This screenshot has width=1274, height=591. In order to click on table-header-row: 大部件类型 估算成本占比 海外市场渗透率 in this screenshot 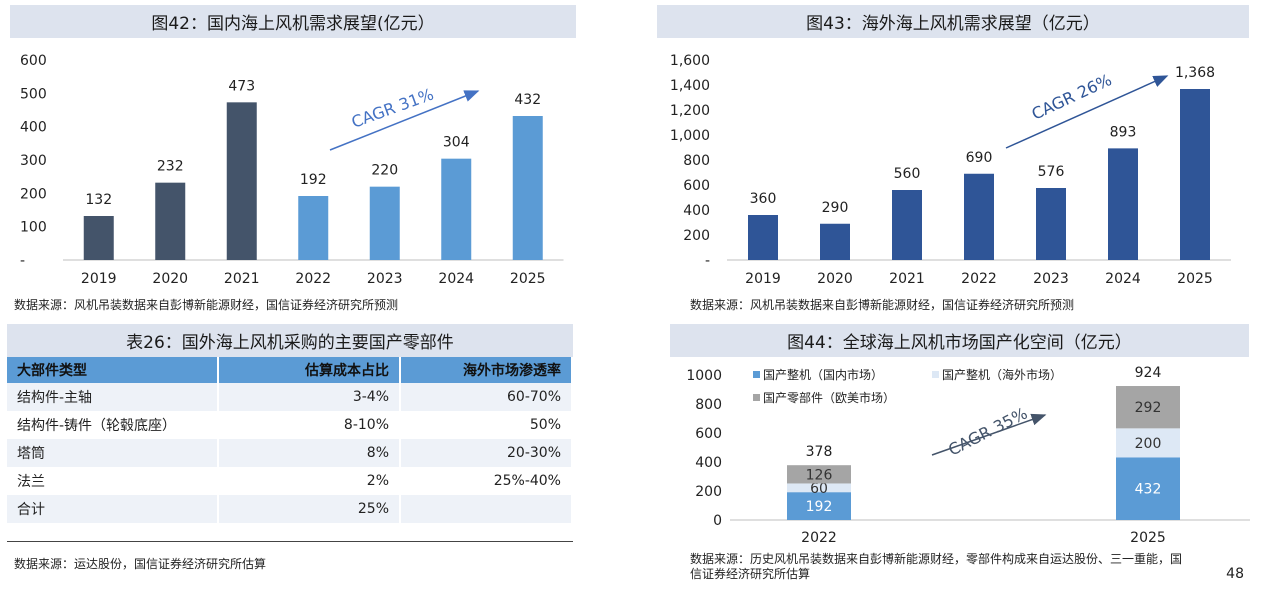, I will do `click(290, 370)`.